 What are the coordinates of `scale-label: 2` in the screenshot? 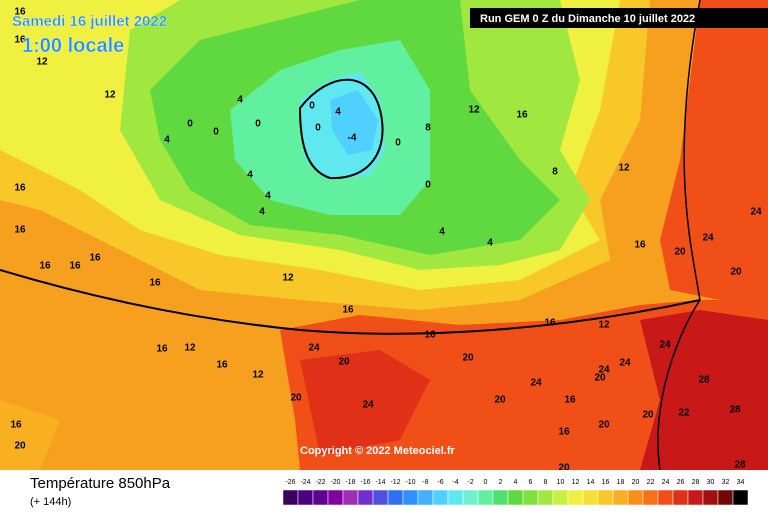 It's located at (501, 482).